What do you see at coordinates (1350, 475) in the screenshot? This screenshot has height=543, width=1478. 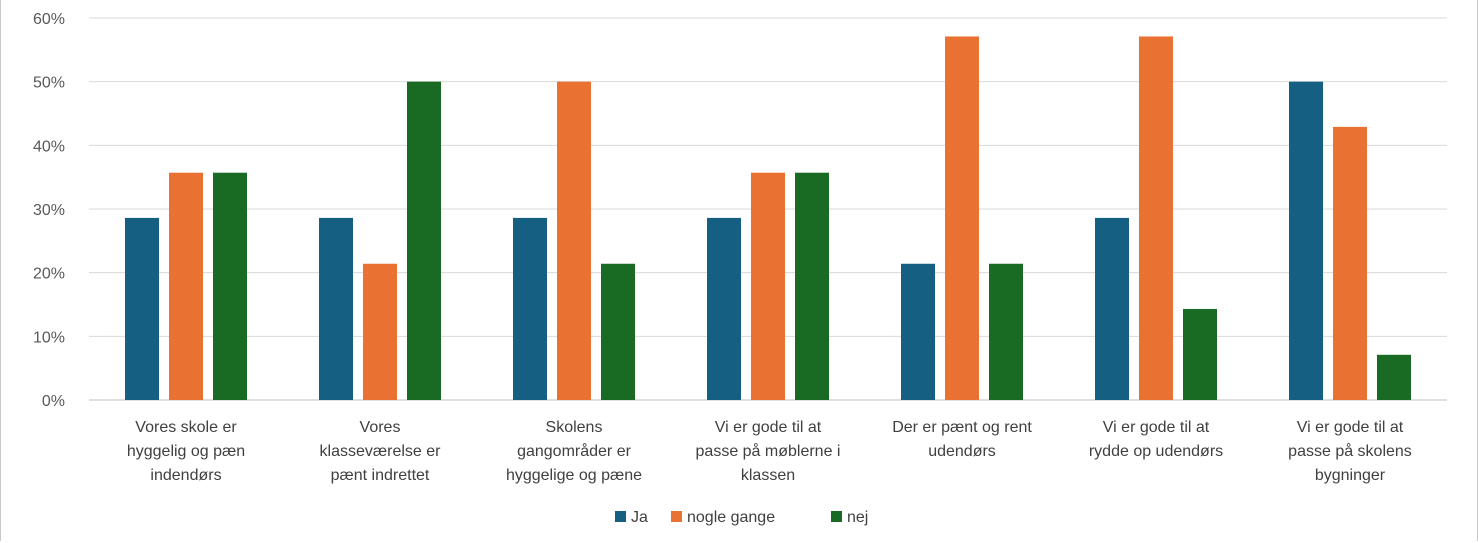 I see `category-label: bygninger` at bounding box center [1350, 475].